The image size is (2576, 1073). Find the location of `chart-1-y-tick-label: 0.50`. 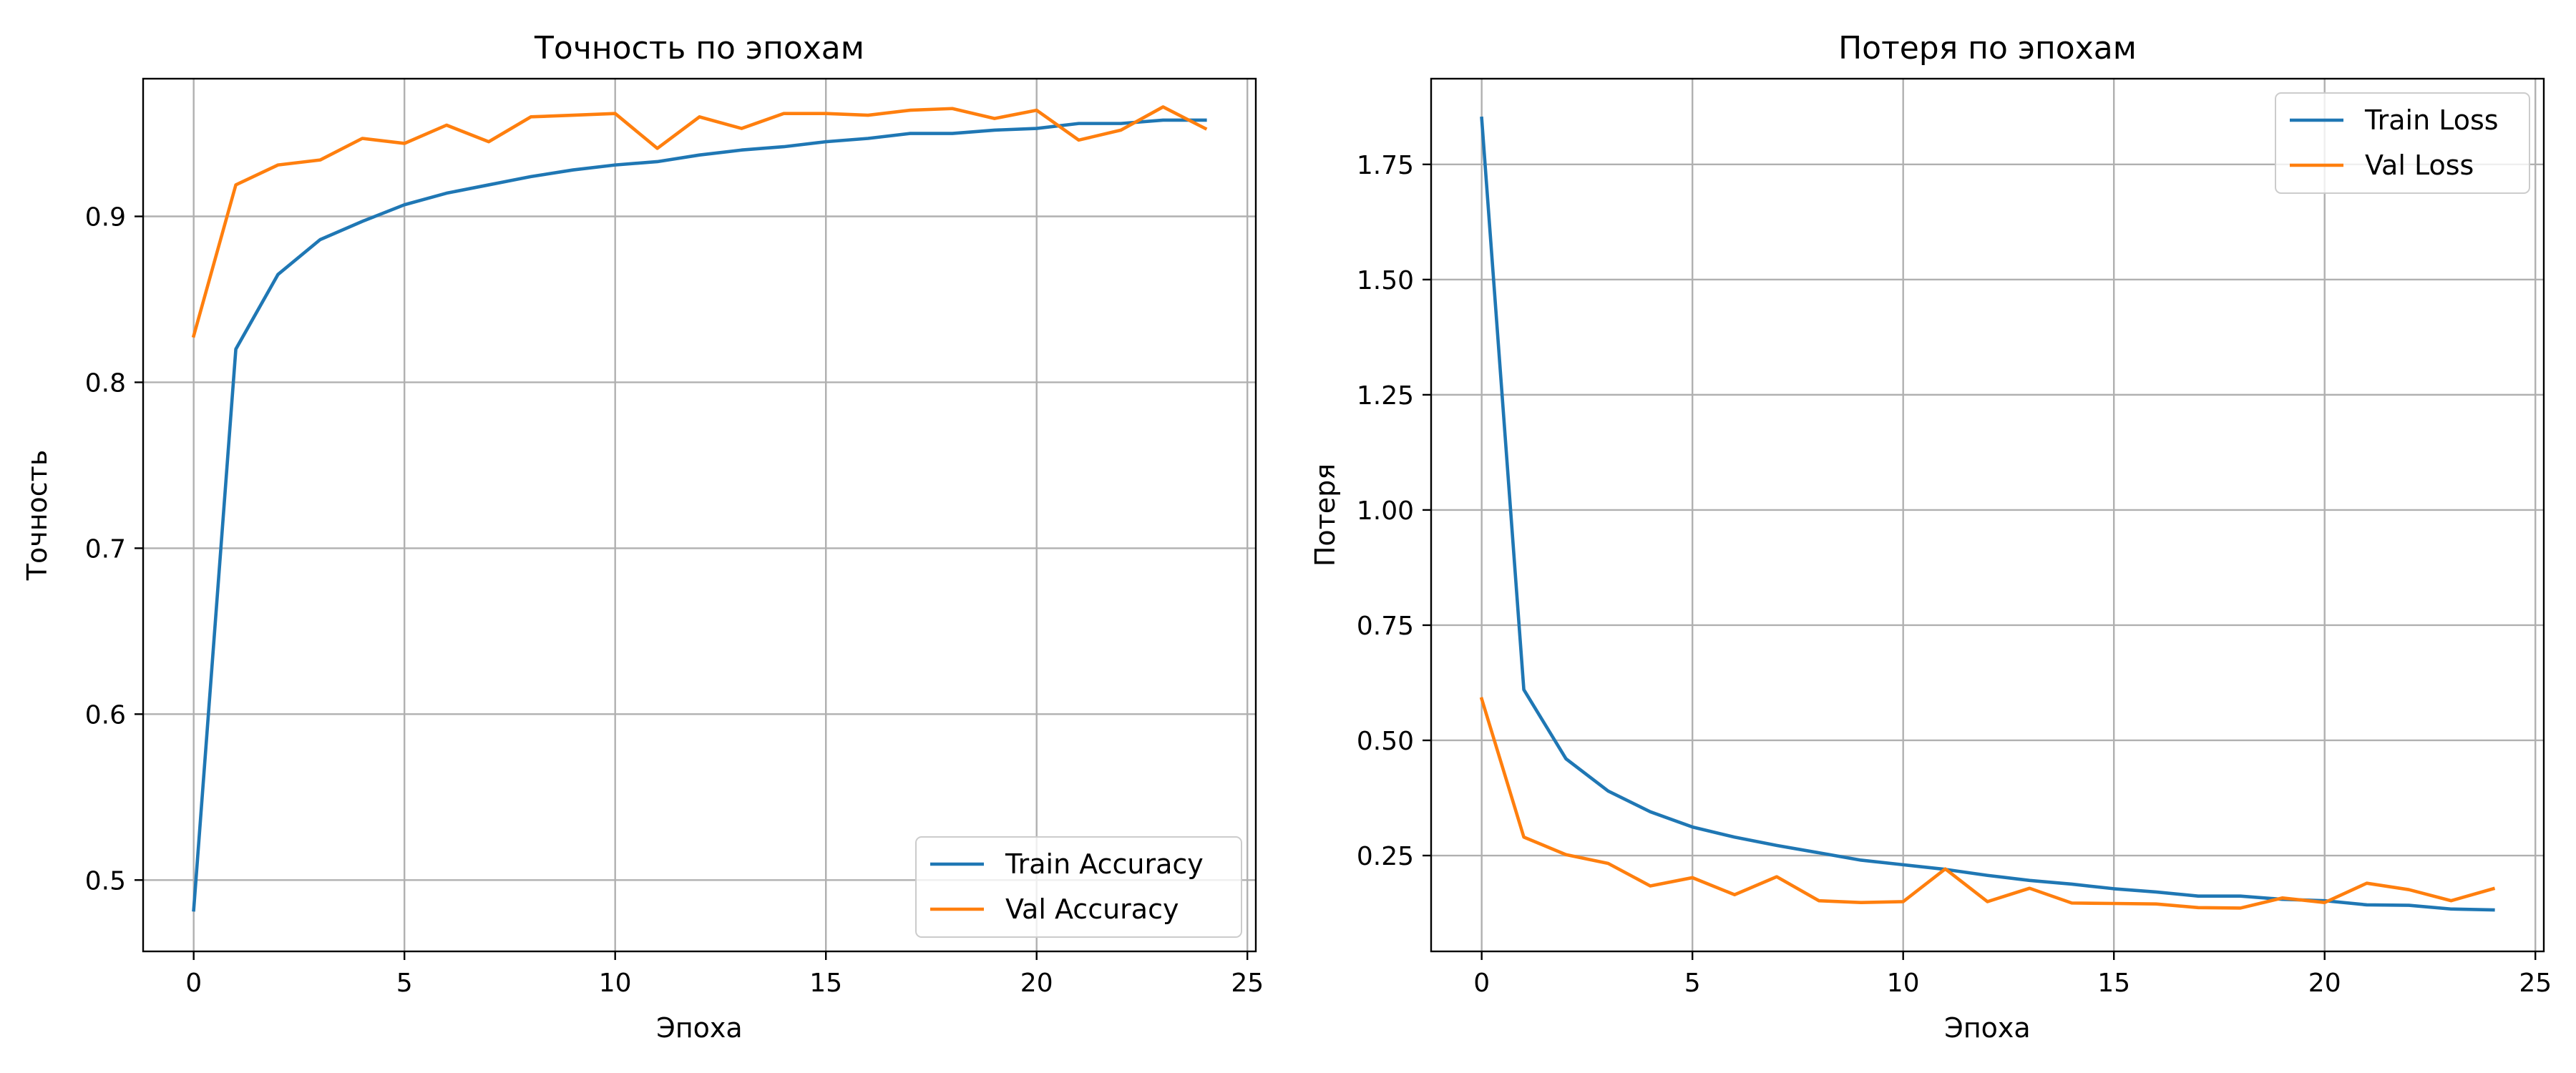

chart-1-y-tick-label: 0.50 is located at coordinates (1385, 741).